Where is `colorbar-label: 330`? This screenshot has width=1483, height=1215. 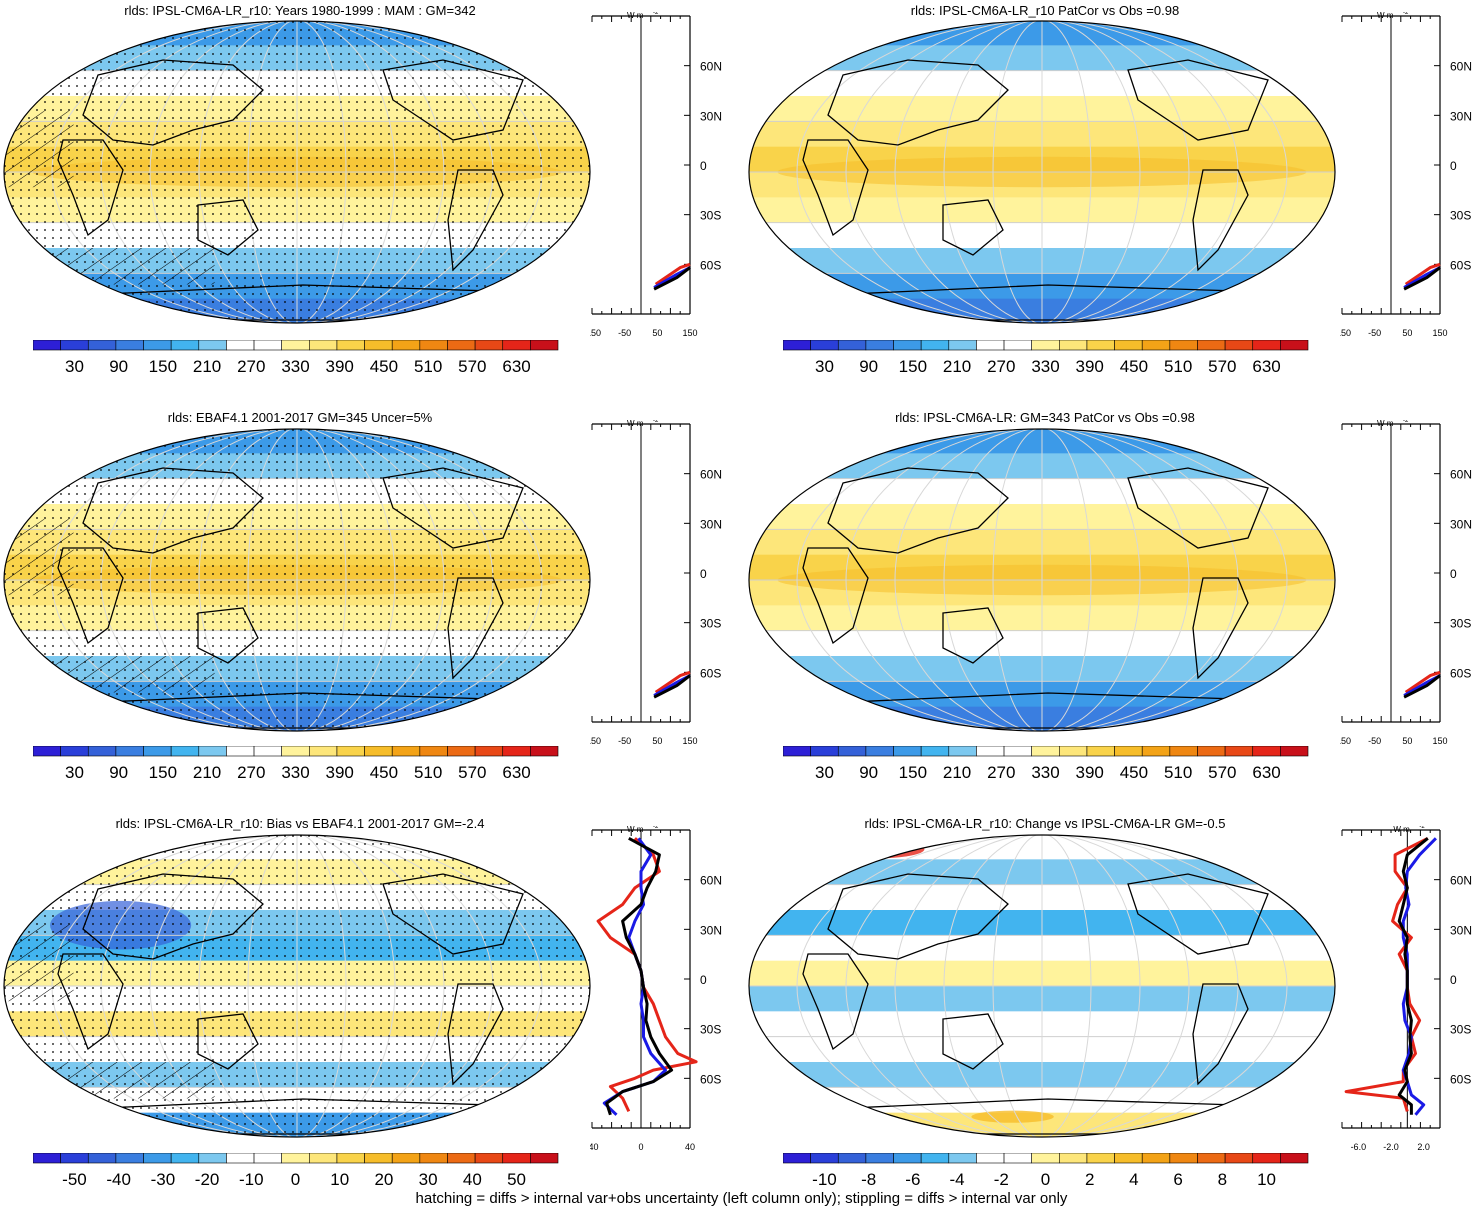
colorbar-label: 330 is located at coordinates (295, 772).